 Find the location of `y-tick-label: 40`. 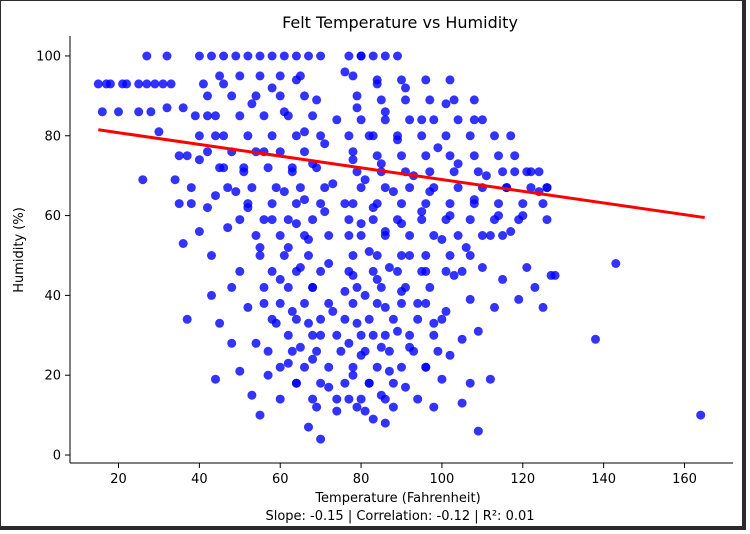

y-tick-label: 40 is located at coordinates (52, 296).